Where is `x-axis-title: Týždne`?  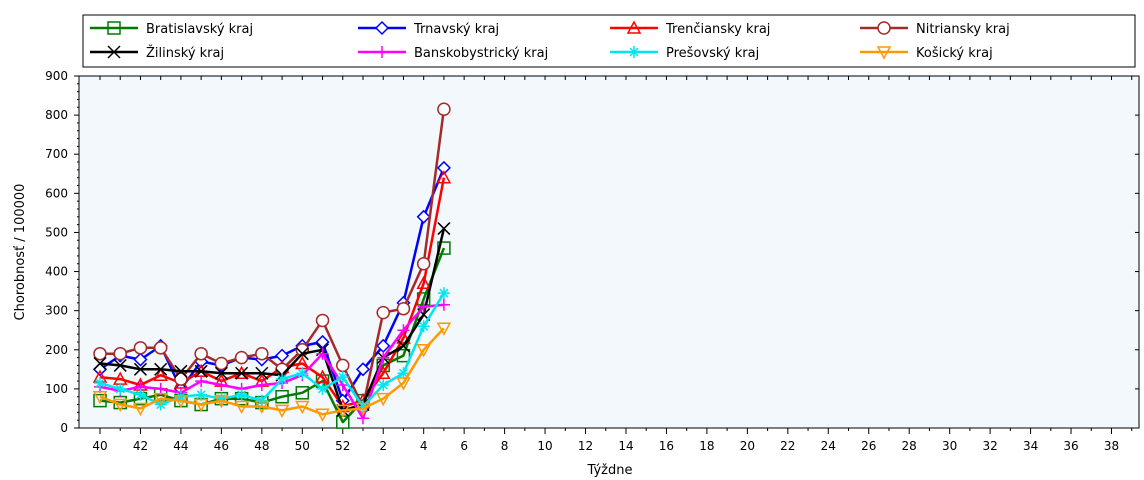 x-axis-title: Týždne is located at coordinates (610, 470).